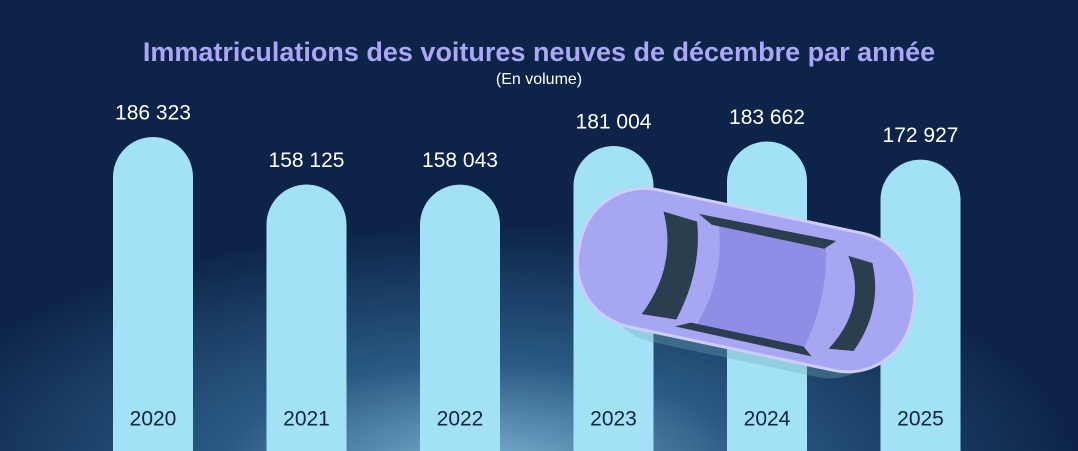  Describe the element at coordinates (306, 419) in the screenshot. I see `x-tick-label: 2021` at that location.